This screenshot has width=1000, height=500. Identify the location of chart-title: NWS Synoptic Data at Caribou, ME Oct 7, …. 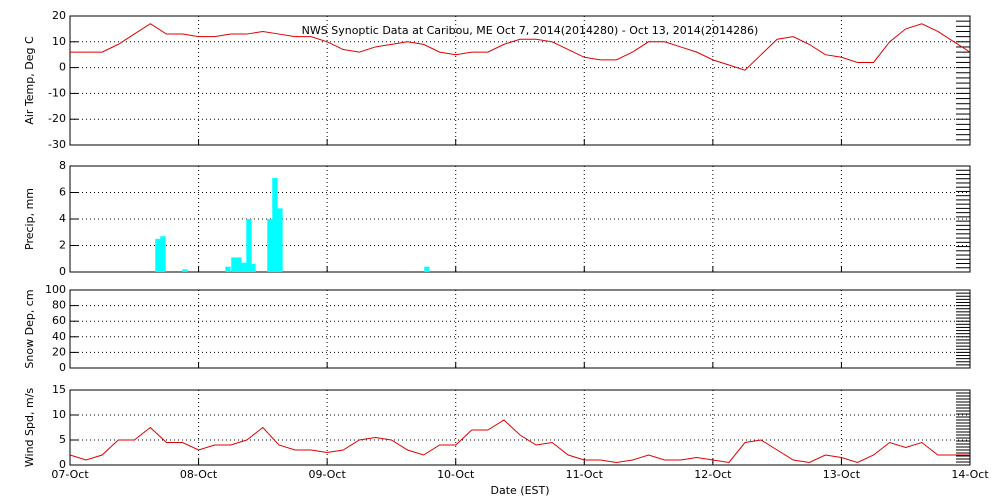
(530, 30).